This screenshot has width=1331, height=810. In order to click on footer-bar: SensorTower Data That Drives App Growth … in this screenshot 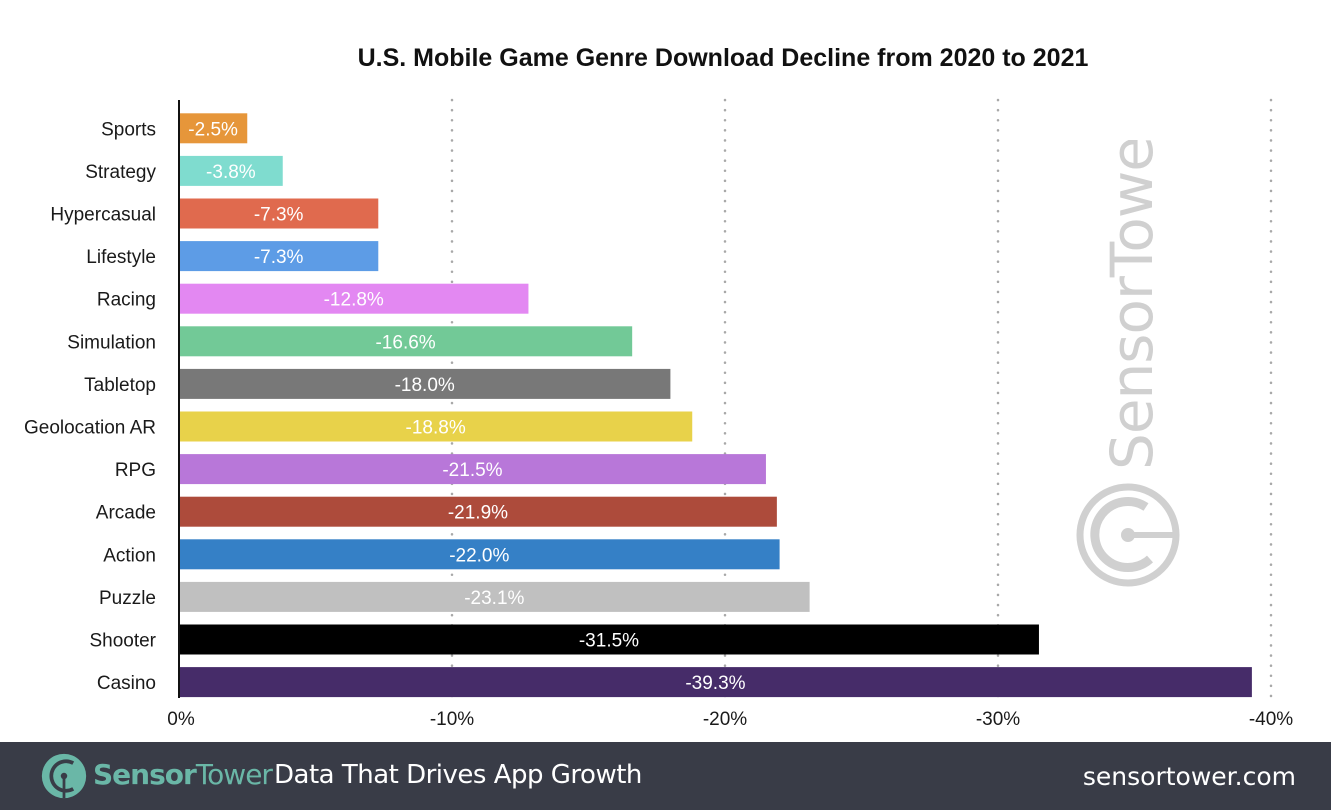, I will do `click(665, 776)`.